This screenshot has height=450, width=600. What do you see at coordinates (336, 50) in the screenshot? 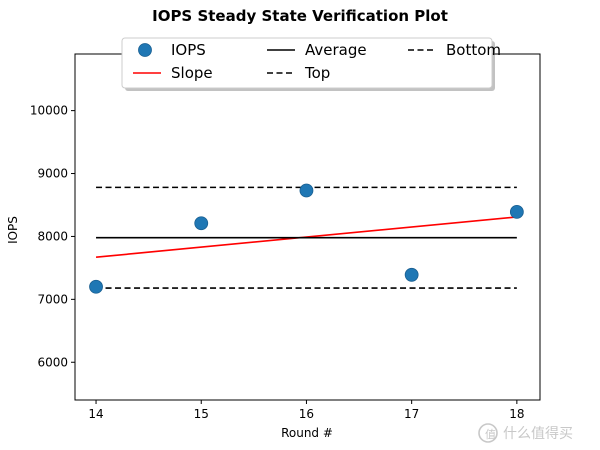
I see `legend-label-average: Average` at bounding box center [336, 50].